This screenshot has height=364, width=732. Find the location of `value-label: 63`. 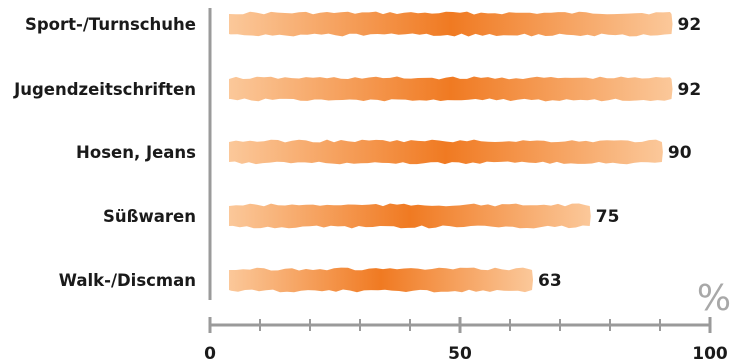

value-label: 63 is located at coordinates (550, 281).